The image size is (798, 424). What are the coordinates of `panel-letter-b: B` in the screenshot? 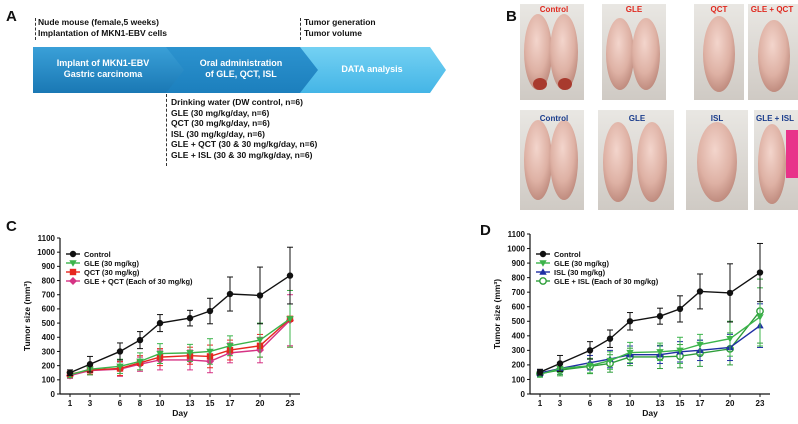 It's located at (511, 16).